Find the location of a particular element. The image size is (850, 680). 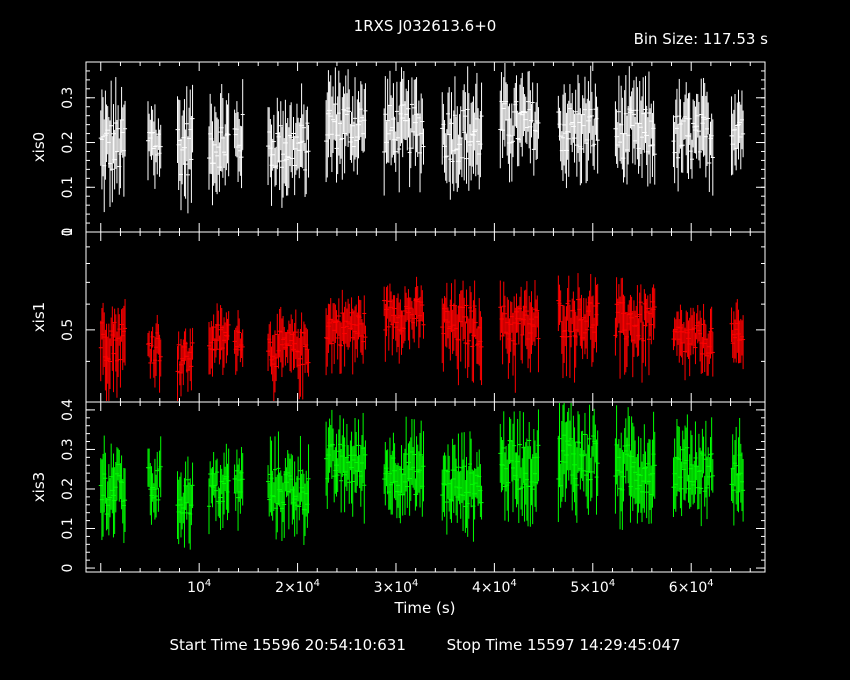

start-time: Start Time 15596 20:54:10:631 is located at coordinates (287, 645).